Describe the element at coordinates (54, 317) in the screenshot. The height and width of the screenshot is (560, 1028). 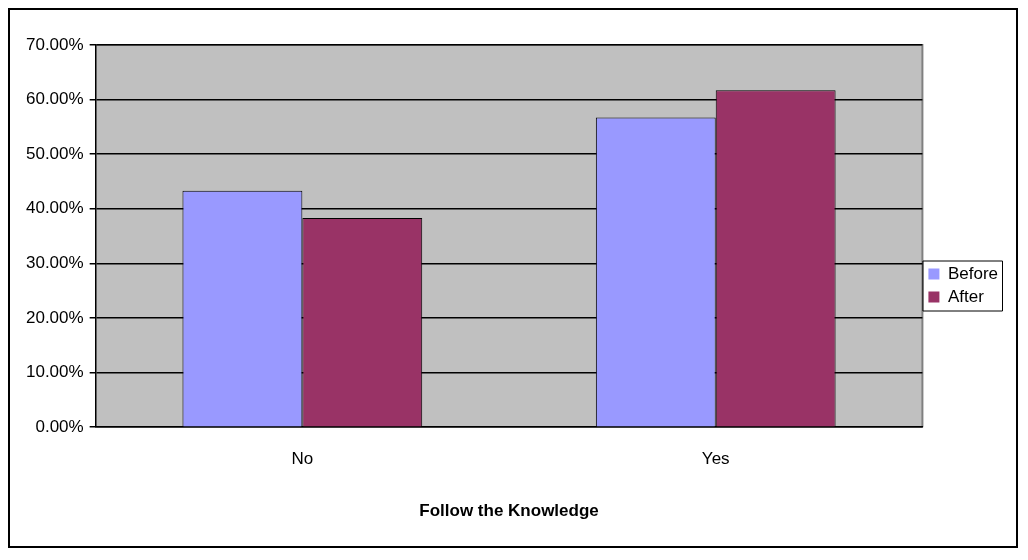
I see `y-tick-label: 20.00%` at that location.